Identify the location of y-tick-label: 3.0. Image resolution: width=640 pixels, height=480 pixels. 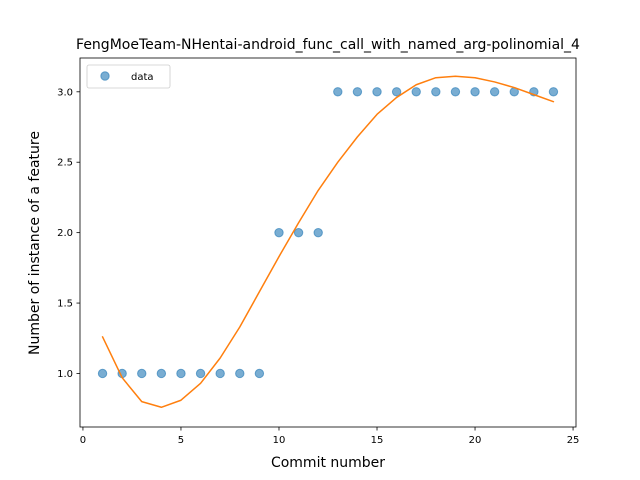
(65, 92).